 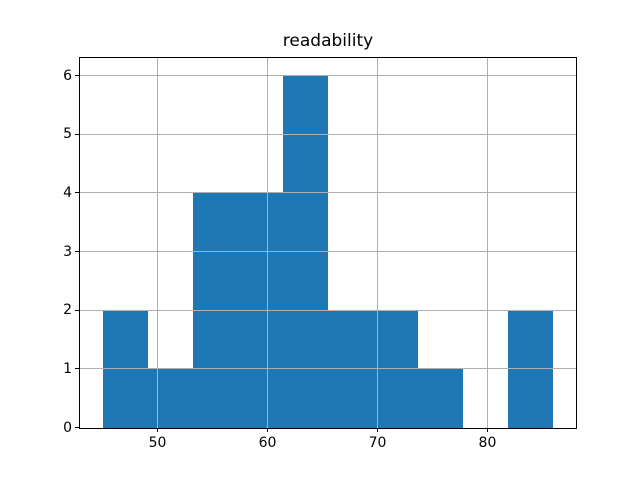 What do you see at coordinates (377, 443) in the screenshot?
I see `x-tick-label: 70` at bounding box center [377, 443].